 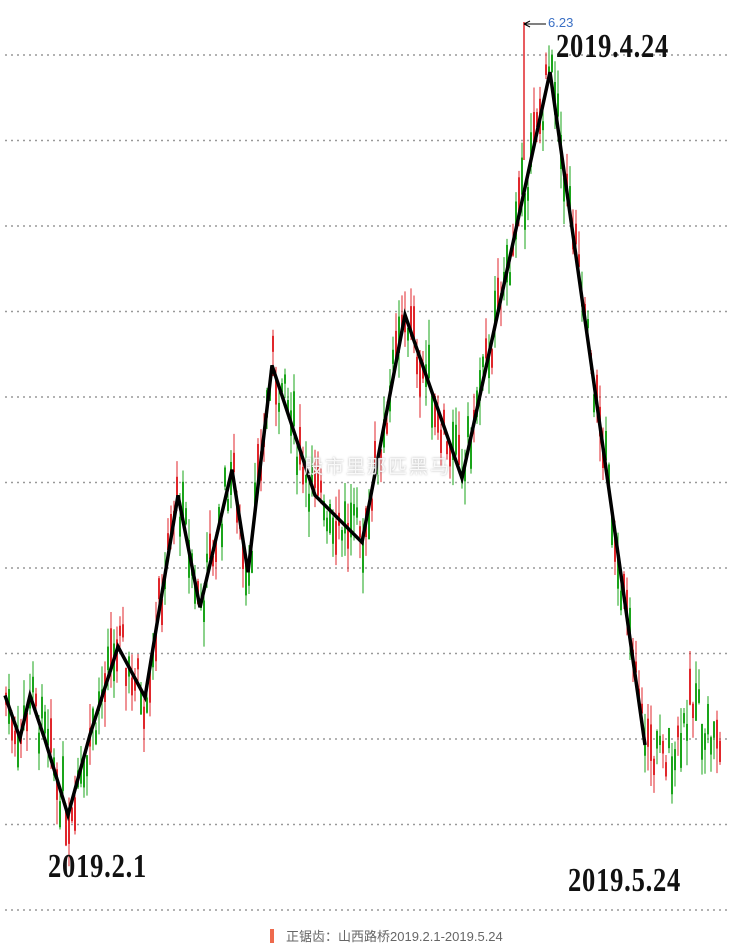 What do you see at coordinates (394, 936) in the screenshot?
I see `caption-text: 正锯齿：山西路桥2019.2.1-2019.5.24` at bounding box center [394, 936].